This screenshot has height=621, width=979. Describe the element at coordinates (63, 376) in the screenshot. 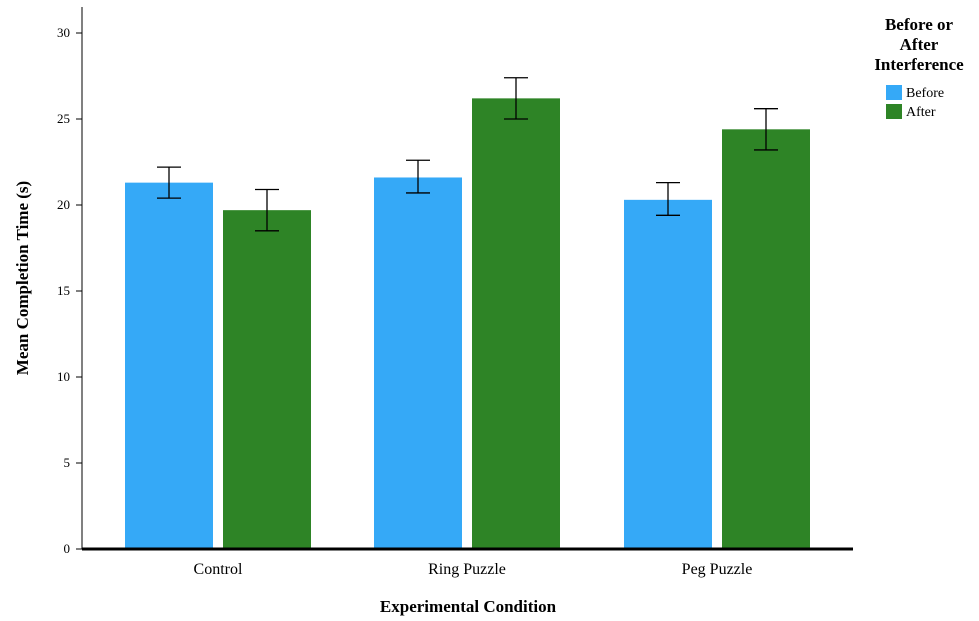

I see `y-tick-label: 10` at that location.